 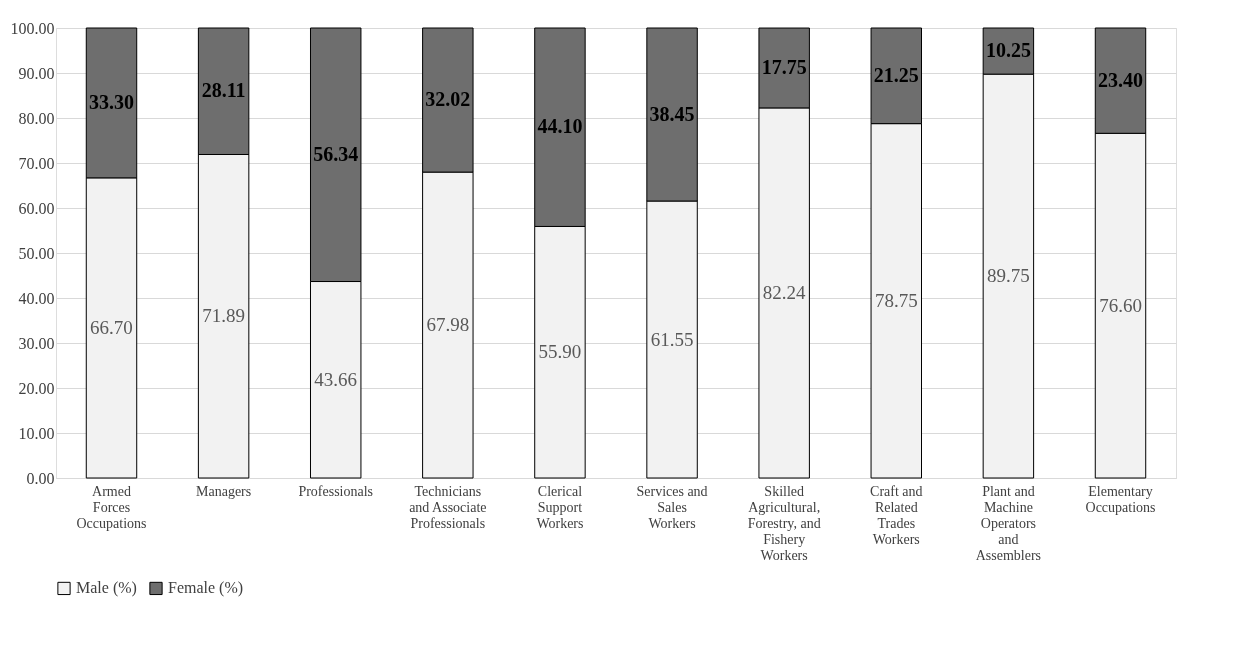 I want to click on data-label: 76.60, so click(x=1120, y=305).